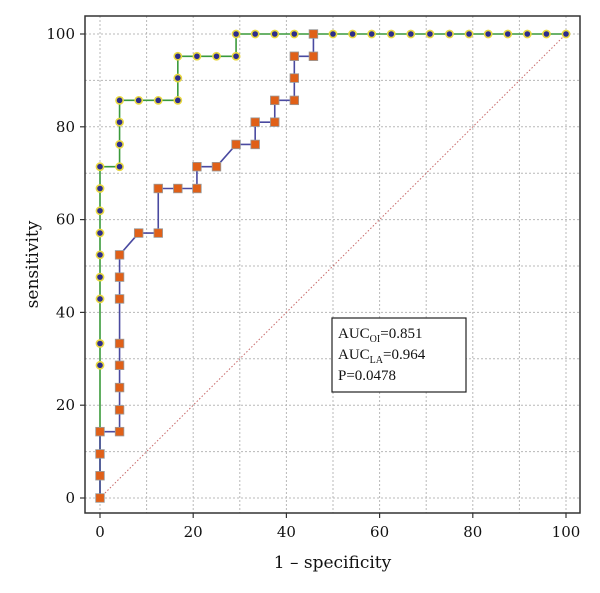  I want to click on y-tick-label: 60, so click(65, 220).